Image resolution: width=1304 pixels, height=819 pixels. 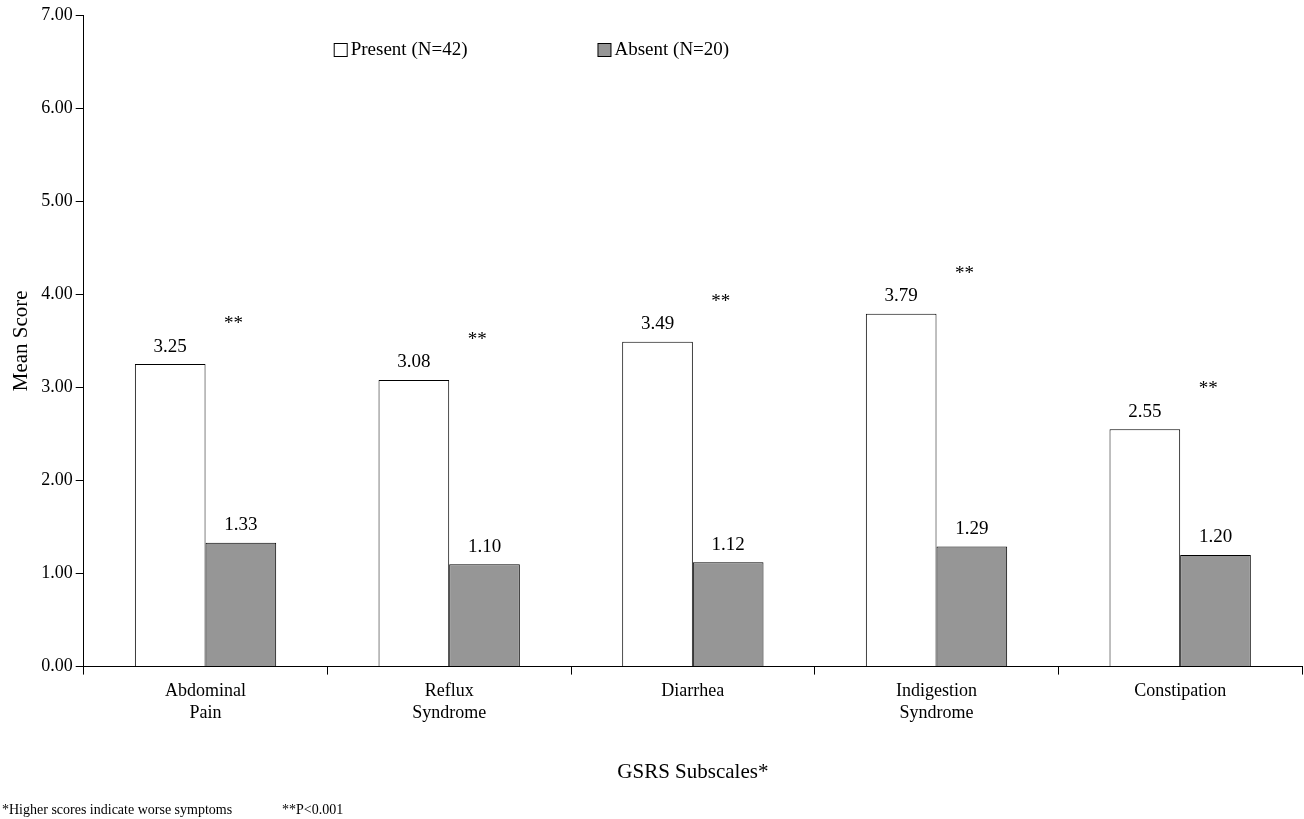 I want to click on x-tick-label: Indigestion Syndrome, so click(x=937, y=701).